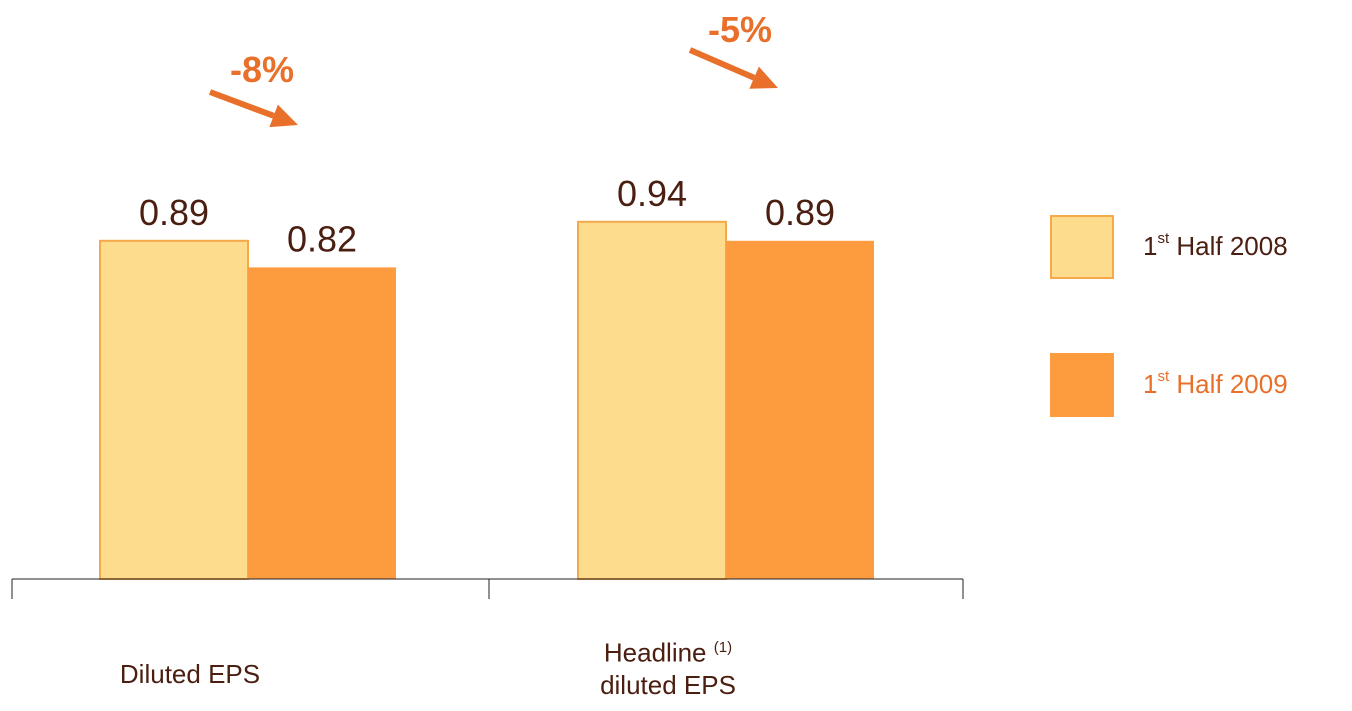 The height and width of the screenshot is (711, 1352). I want to click on legend-label-2009: 1st Half 2009, so click(1215, 383).